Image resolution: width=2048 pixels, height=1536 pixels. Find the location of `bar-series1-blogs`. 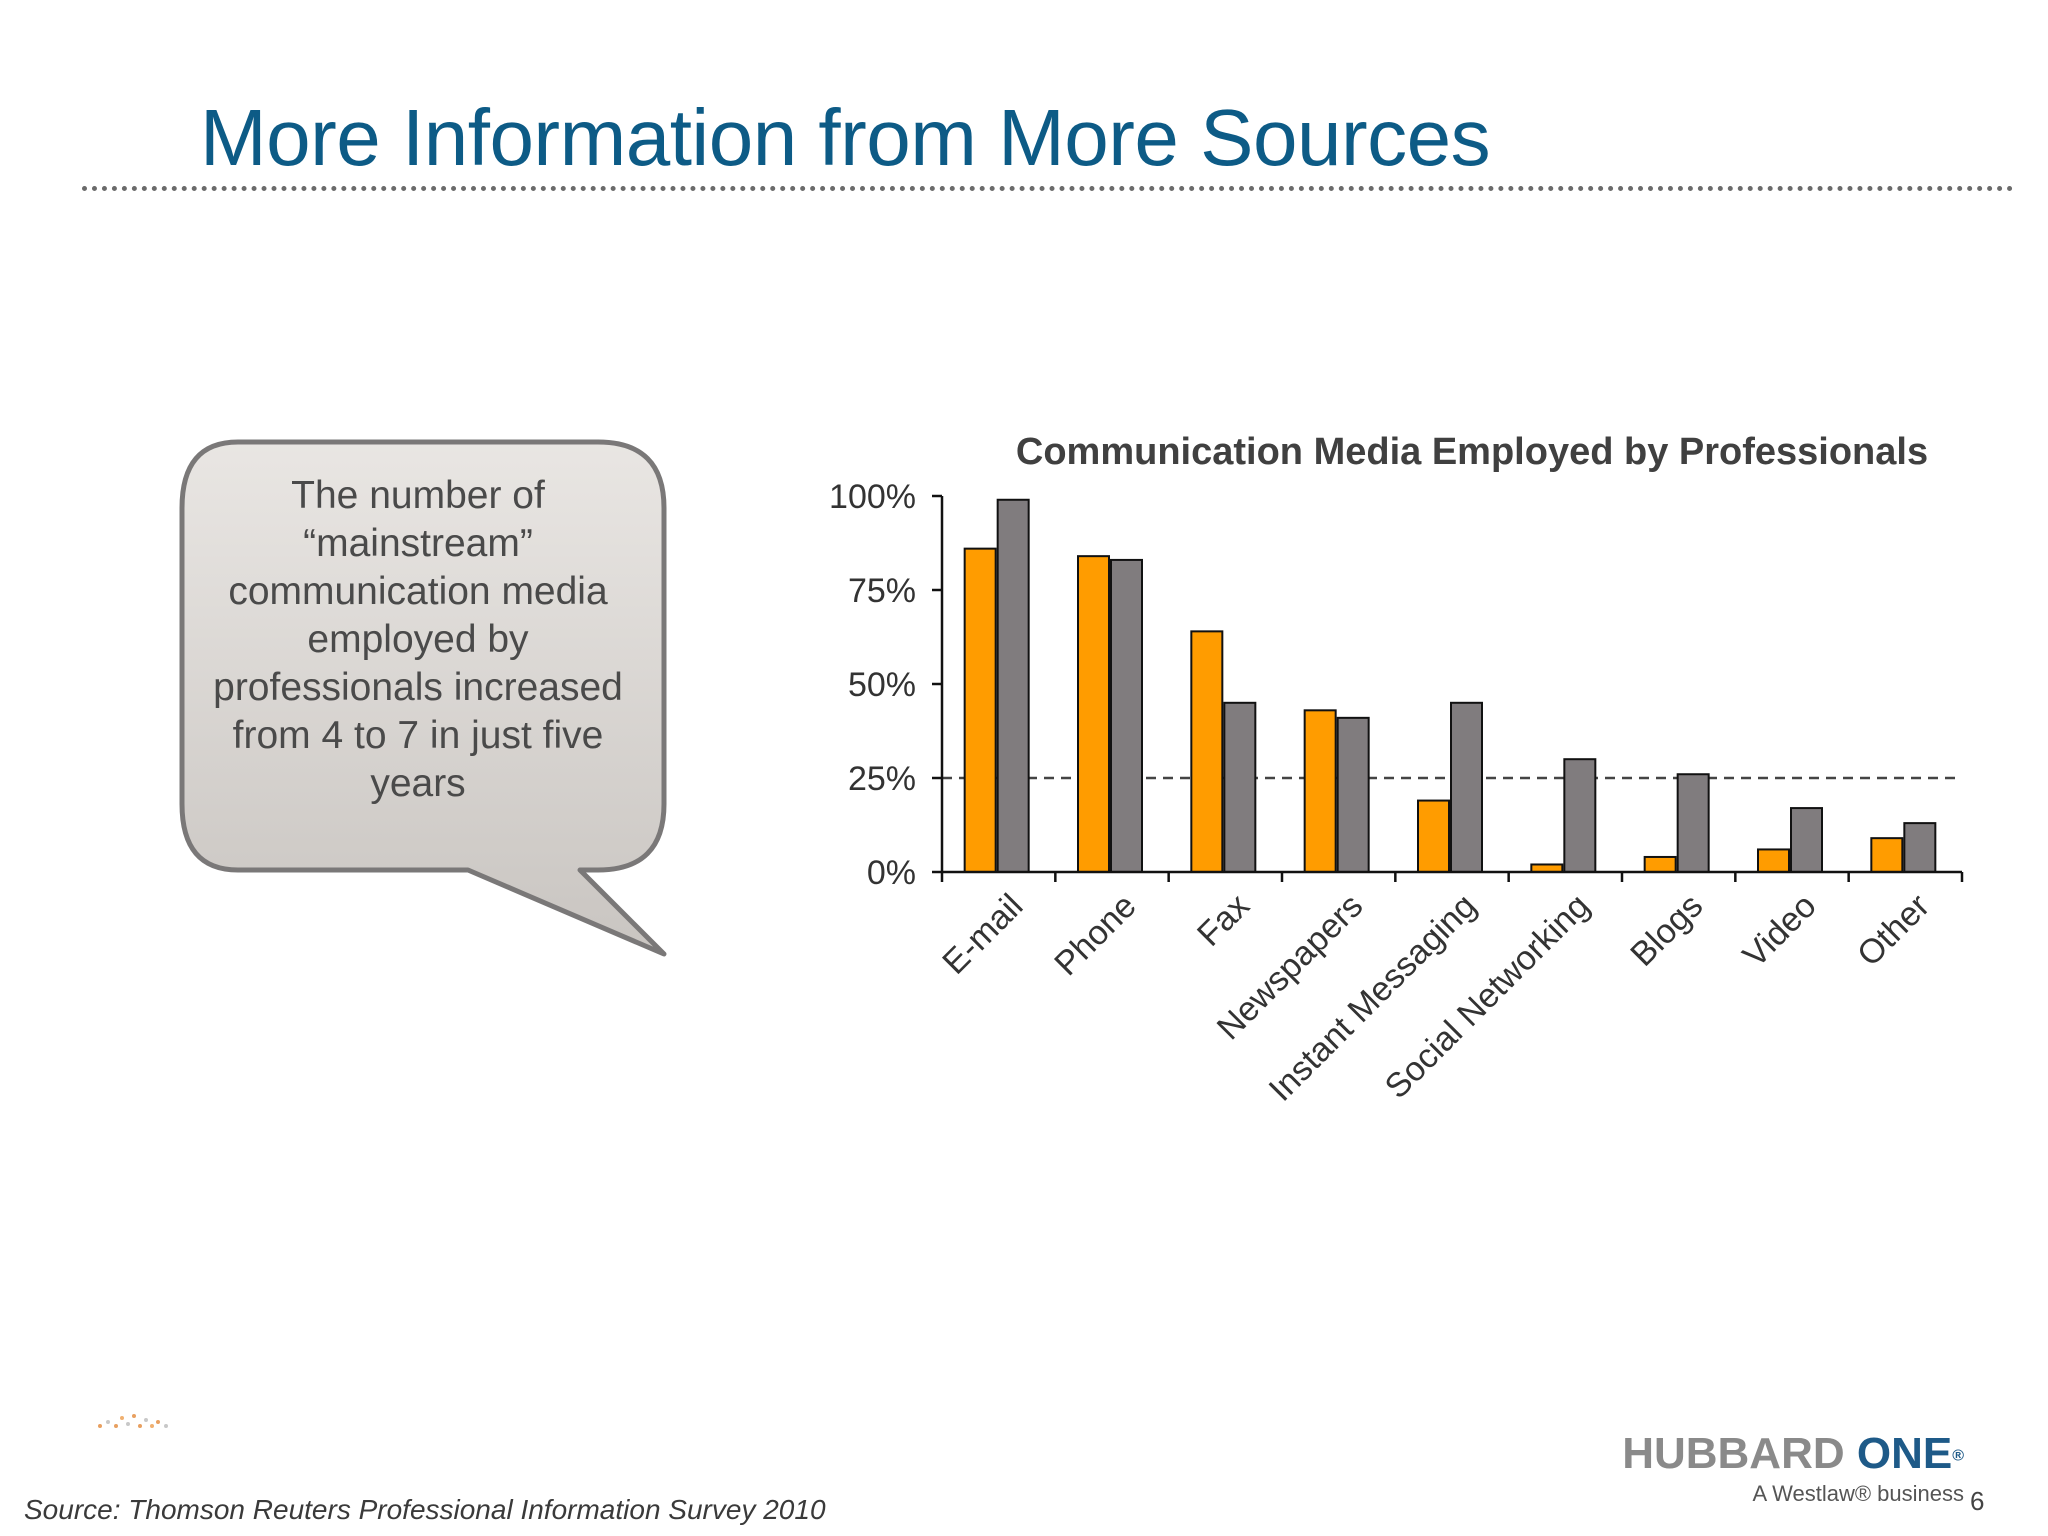

bar-series1-blogs is located at coordinates (1660, 864).